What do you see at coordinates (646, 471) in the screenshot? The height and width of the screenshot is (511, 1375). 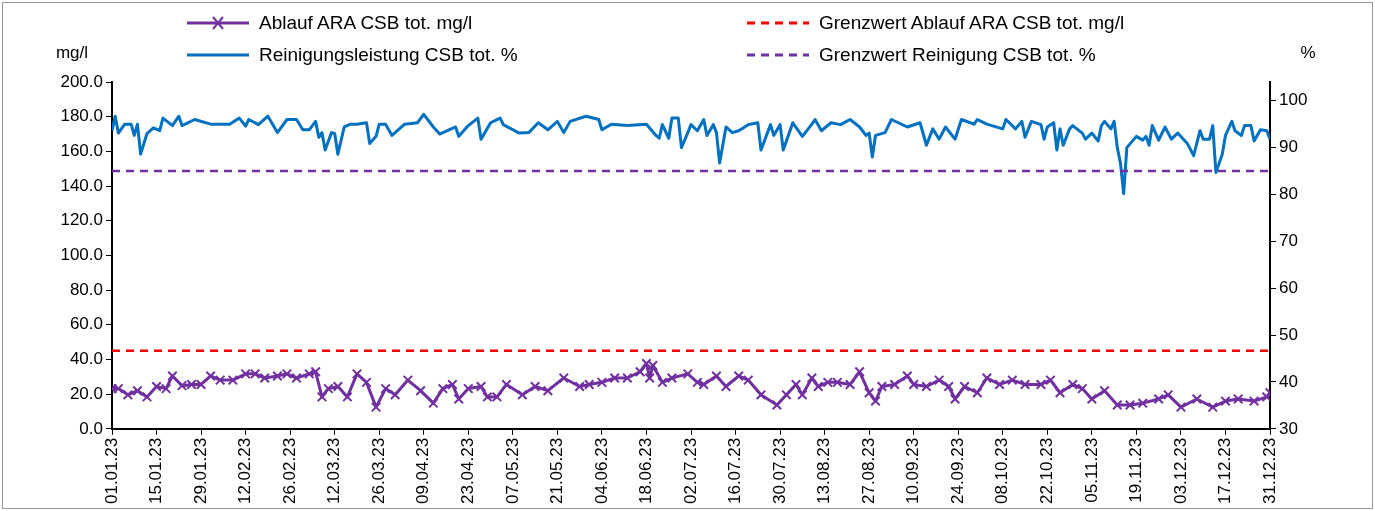 I see `x-tick-label: 18.06.23` at bounding box center [646, 471].